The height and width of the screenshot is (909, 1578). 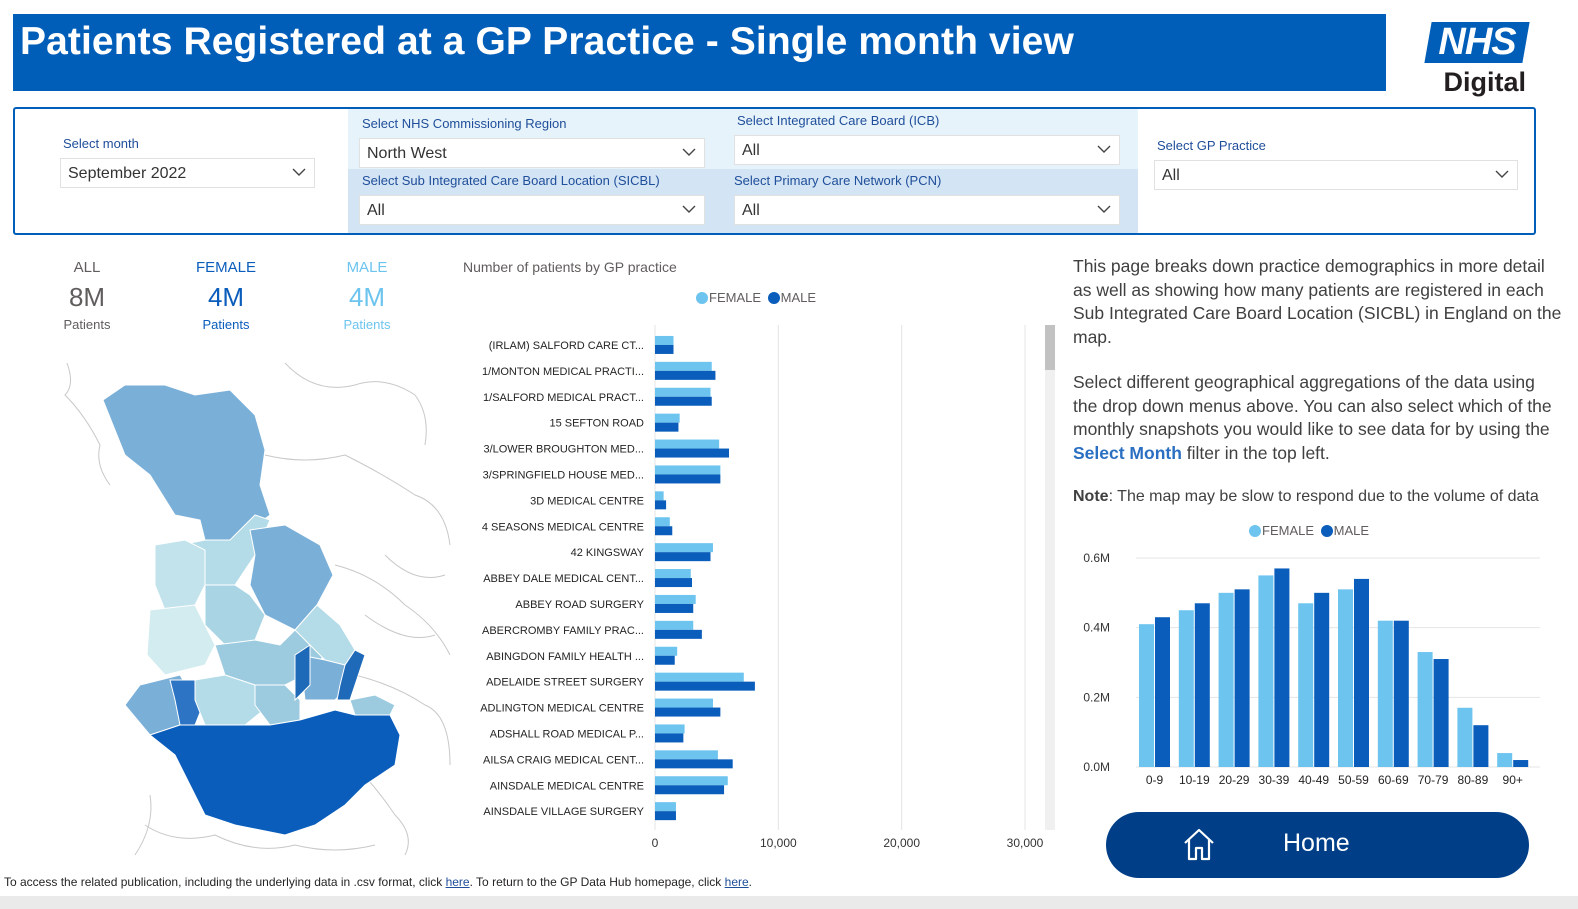 I want to click on map-boundary-line, so click(x=357, y=500).